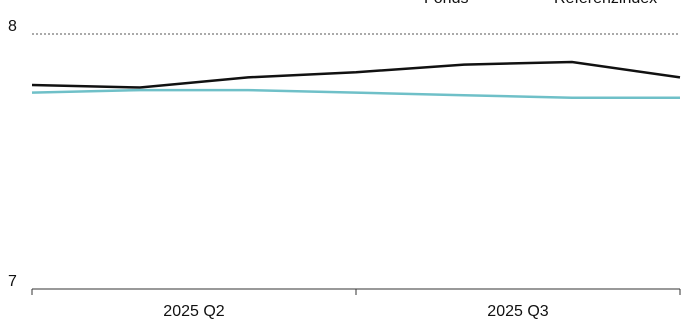  I want to click on x-tick-label: 2025 Q2, so click(193, 311).